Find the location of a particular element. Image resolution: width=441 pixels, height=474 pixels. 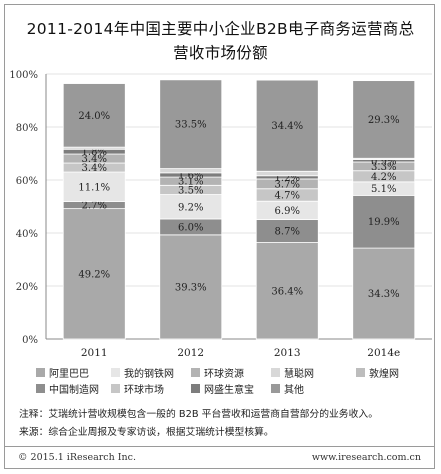

legend-item: 环球资源 is located at coordinates (217, 372).